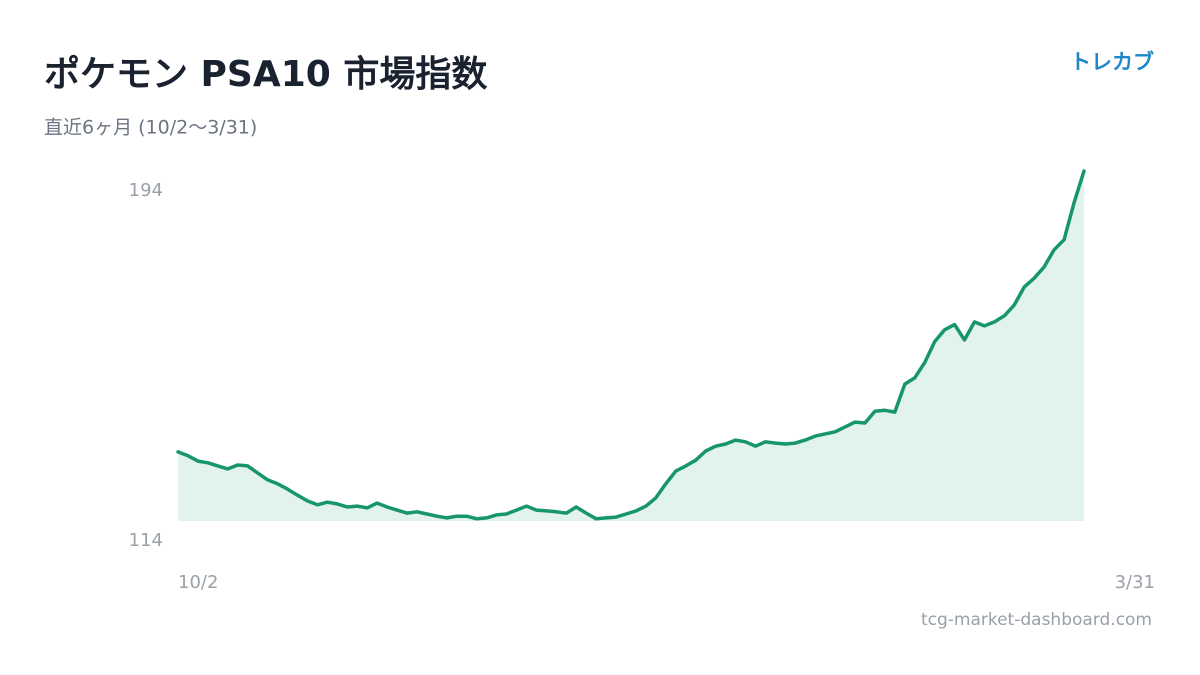  Describe the element at coordinates (146, 540) in the screenshot. I see `y-tick-label: 114` at that location.